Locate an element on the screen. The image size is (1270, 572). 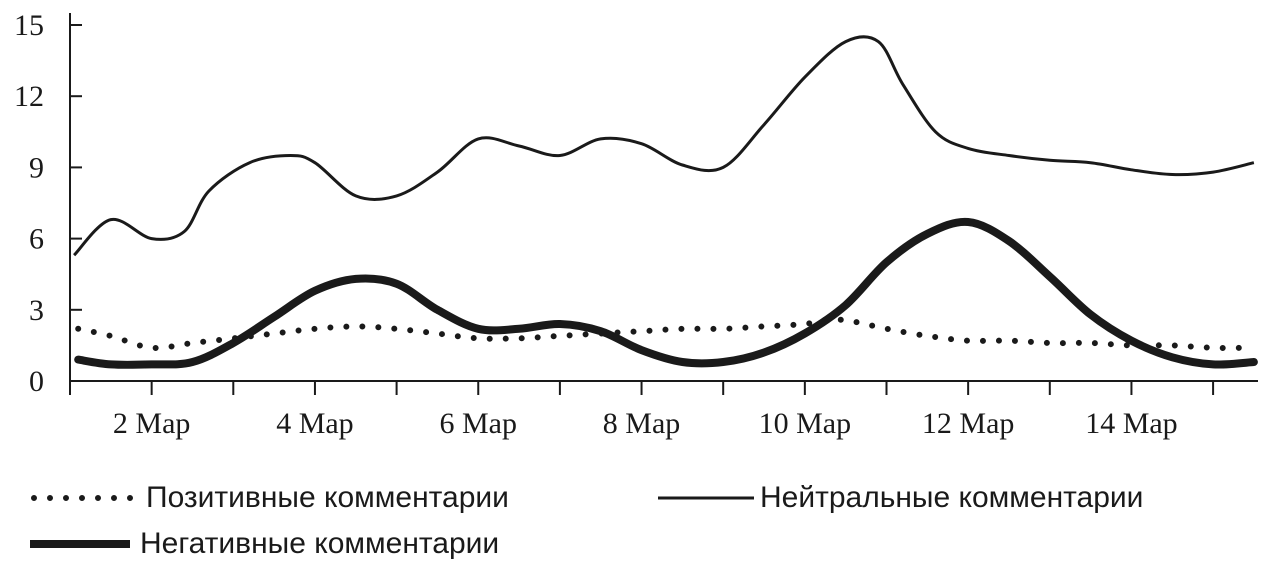
x-ticks: 2 Мар 4 Мар 6 Мар 8 Мар 10 Мар 12 Мар 14 Мар is located at coordinates (642, 410).